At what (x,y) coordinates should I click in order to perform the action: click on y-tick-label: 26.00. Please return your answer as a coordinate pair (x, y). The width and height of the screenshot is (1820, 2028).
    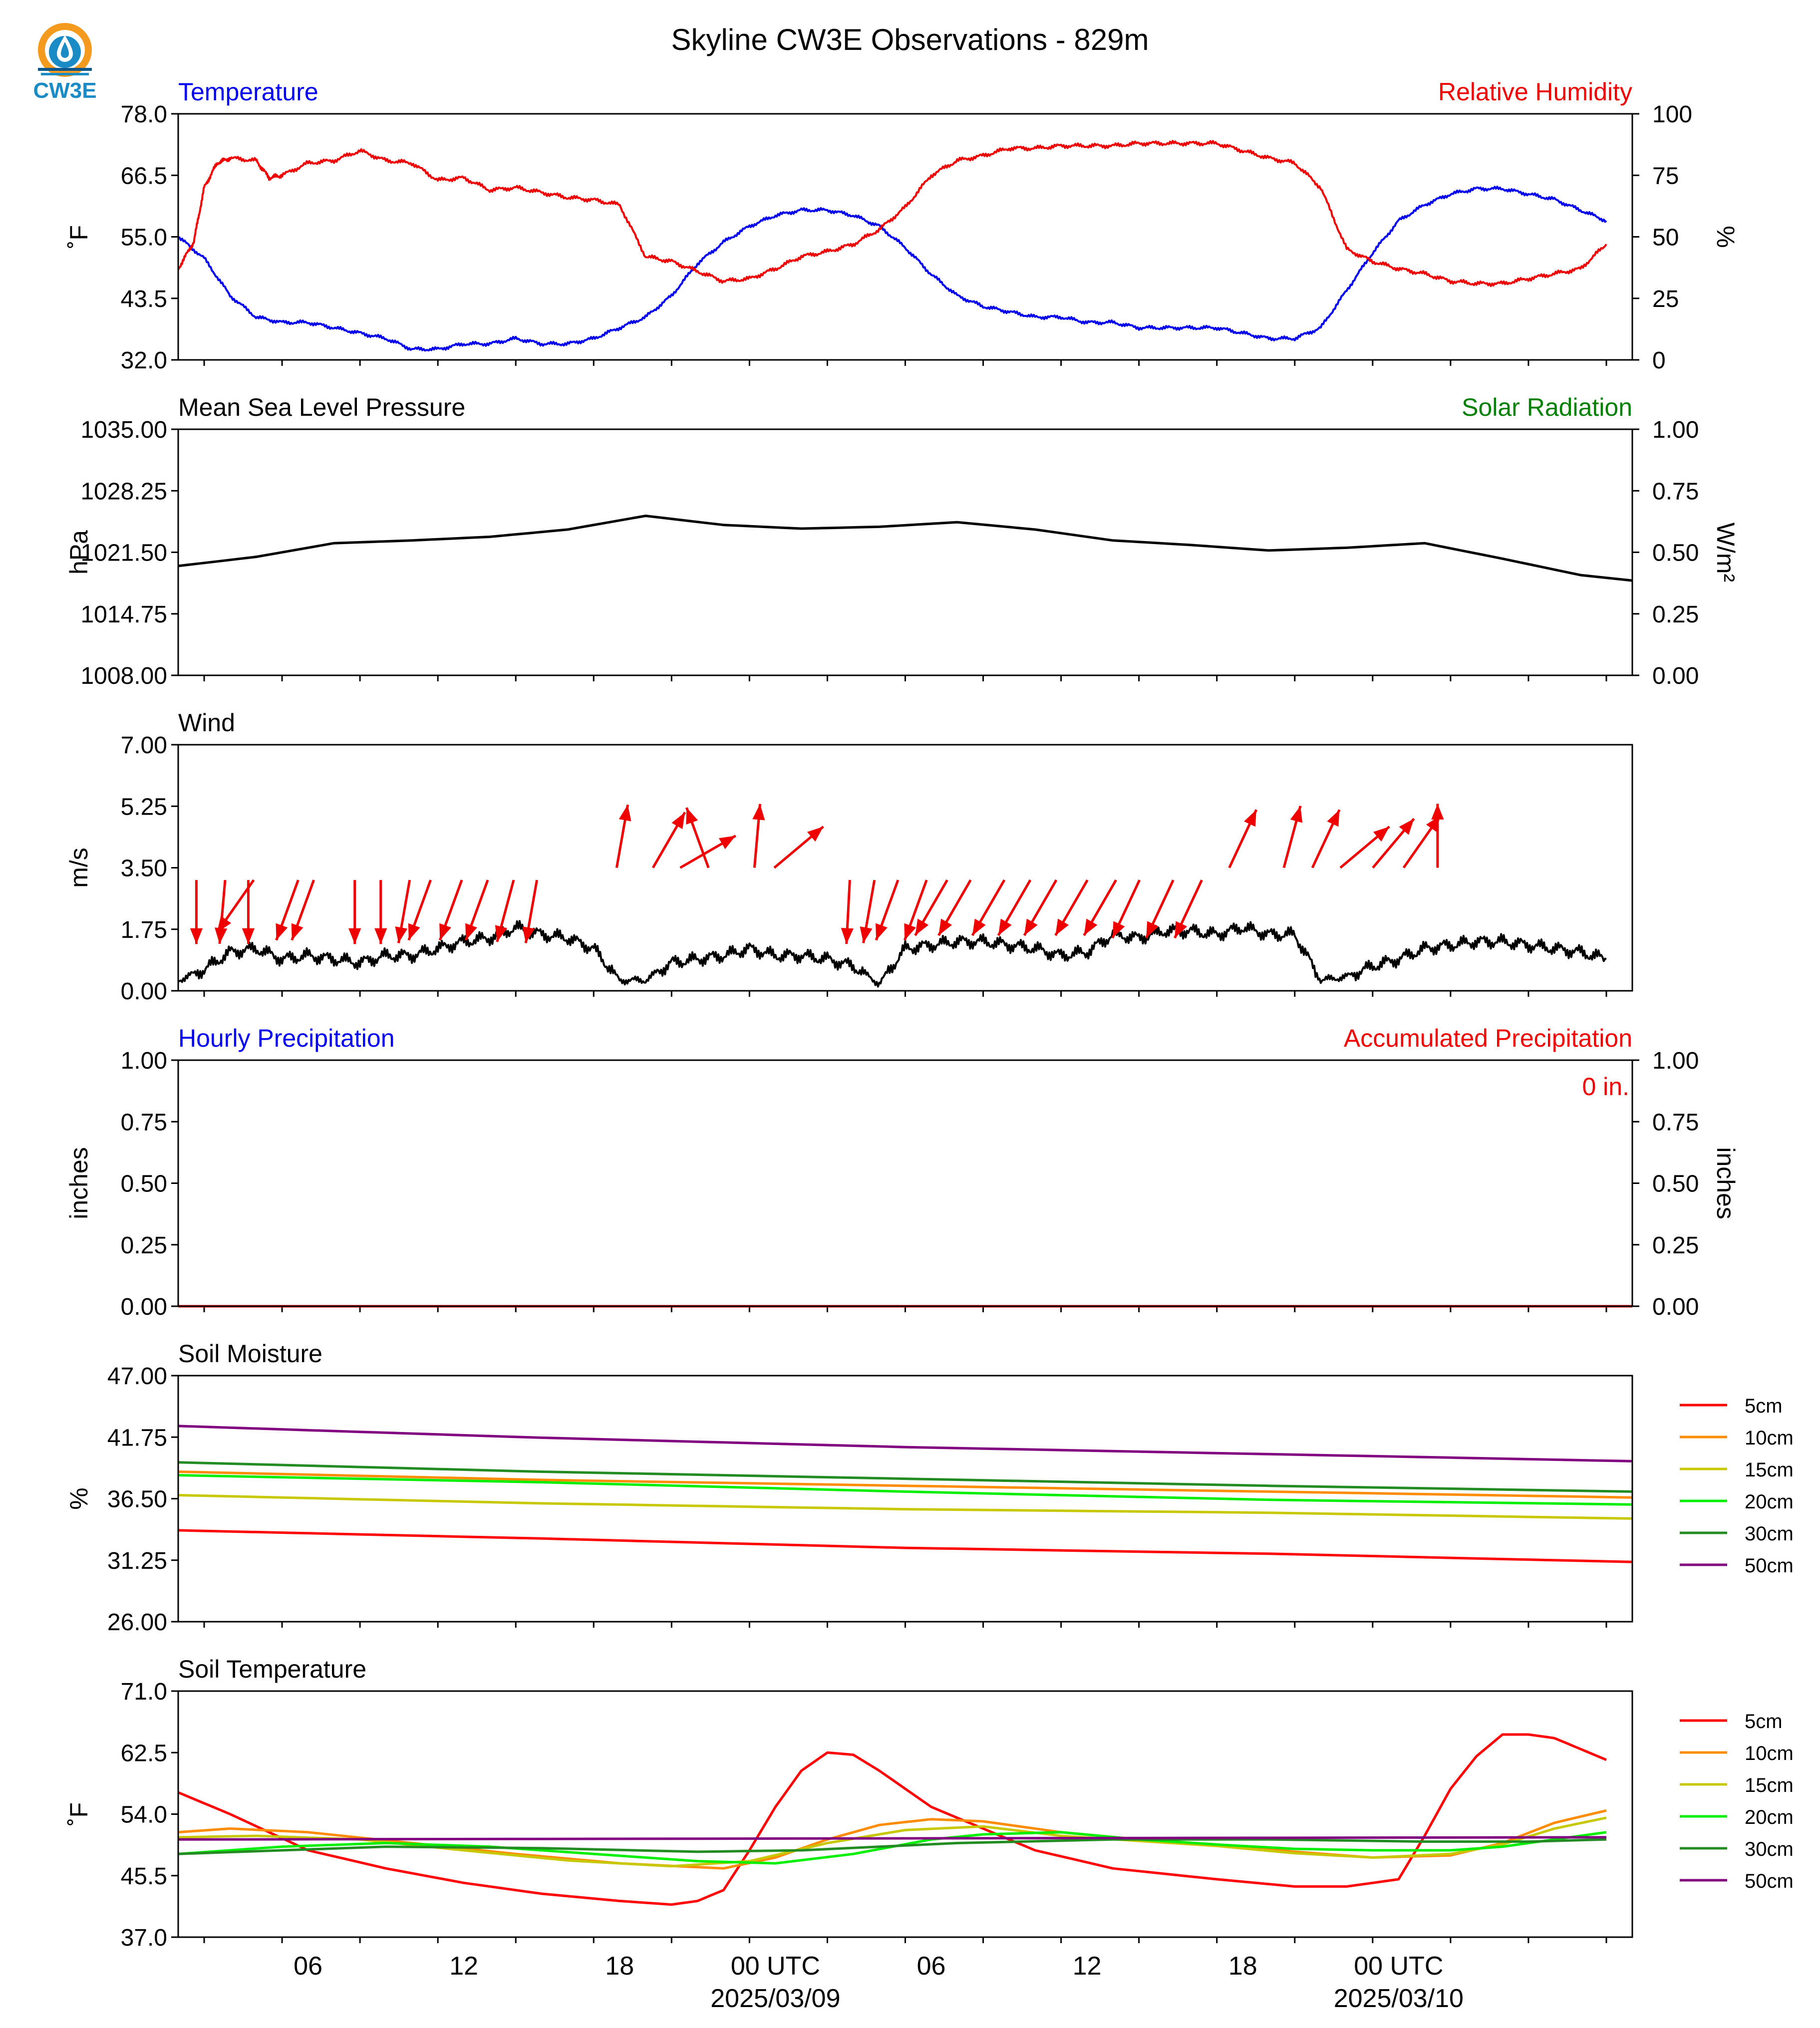
    Looking at the image, I should click on (137, 1622).